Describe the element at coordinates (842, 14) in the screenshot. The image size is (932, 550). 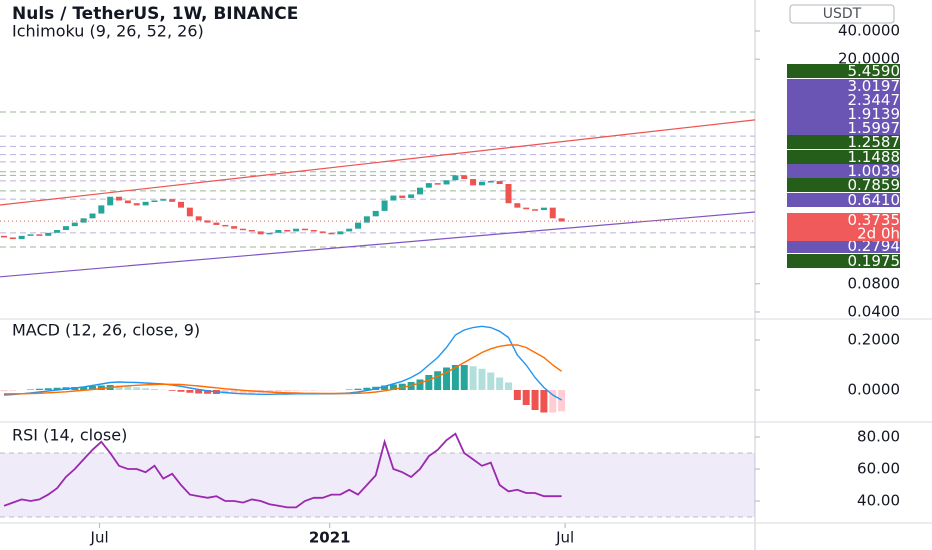
I see `currency-box` at that location.